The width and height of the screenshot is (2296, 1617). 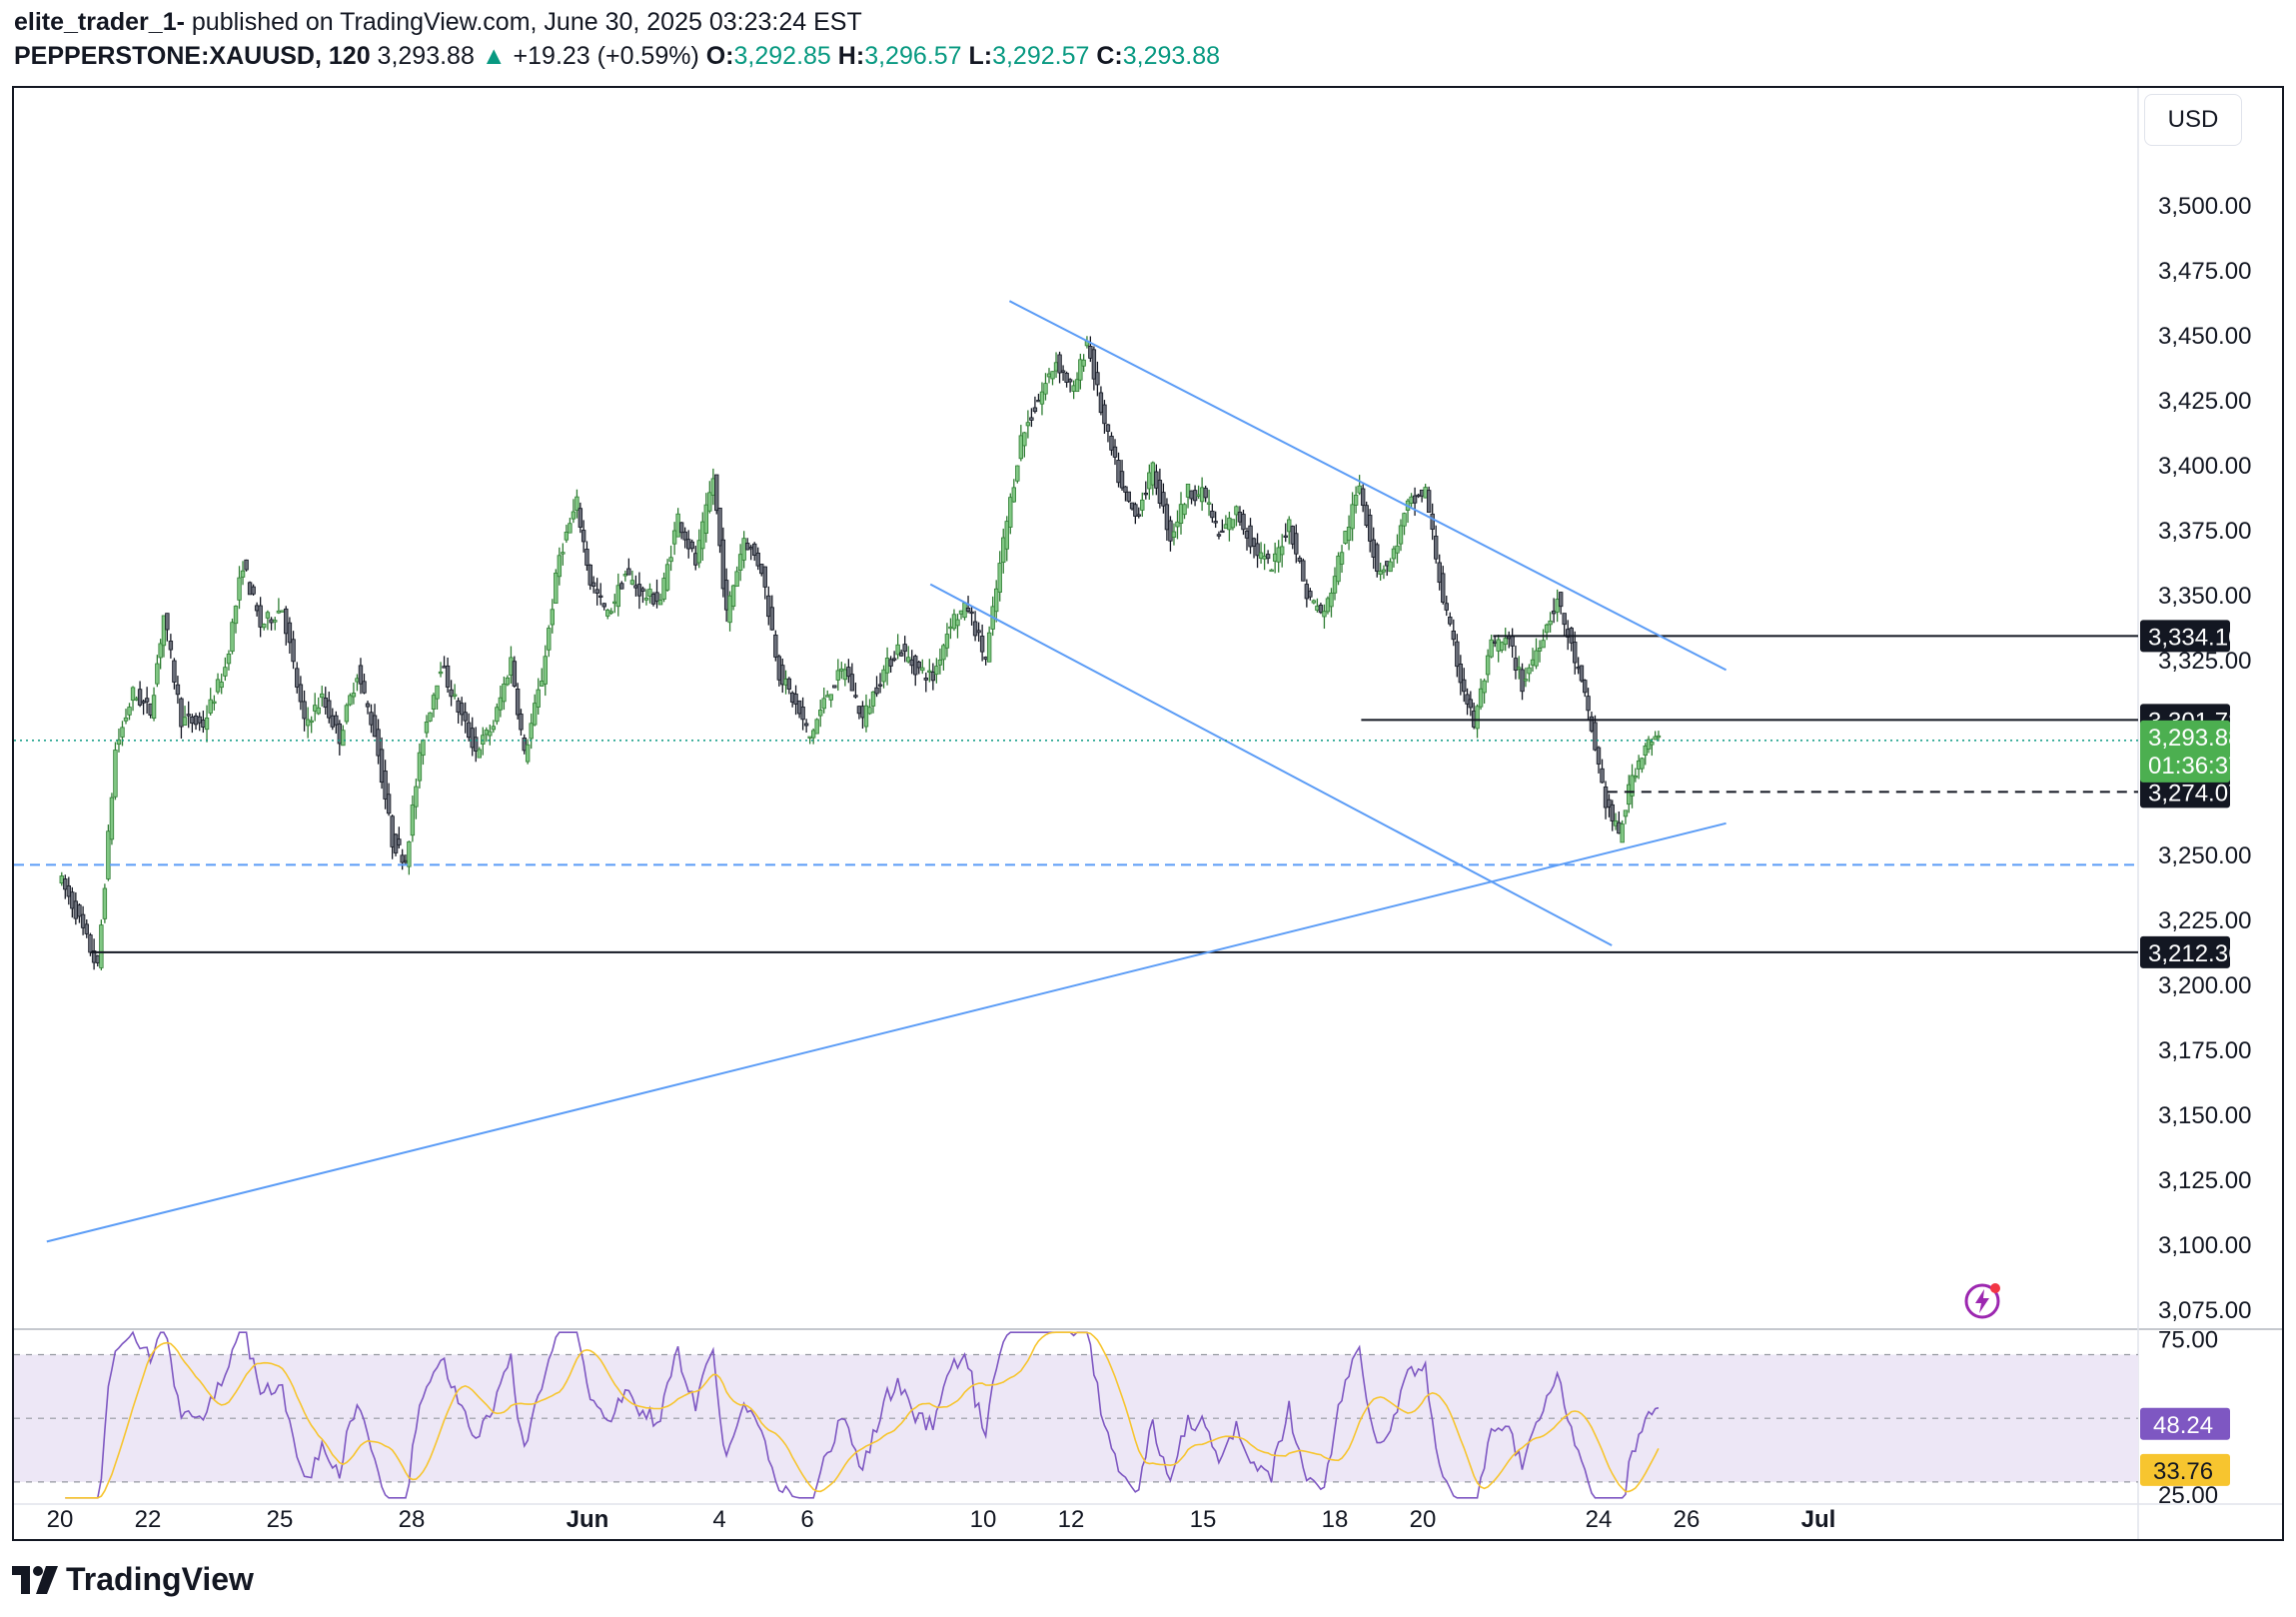 What do you see at coordinates (2204, 855) in the screenshot?
I see `price-tick-label: 3,250.00` at bounding box center [2204, 855].